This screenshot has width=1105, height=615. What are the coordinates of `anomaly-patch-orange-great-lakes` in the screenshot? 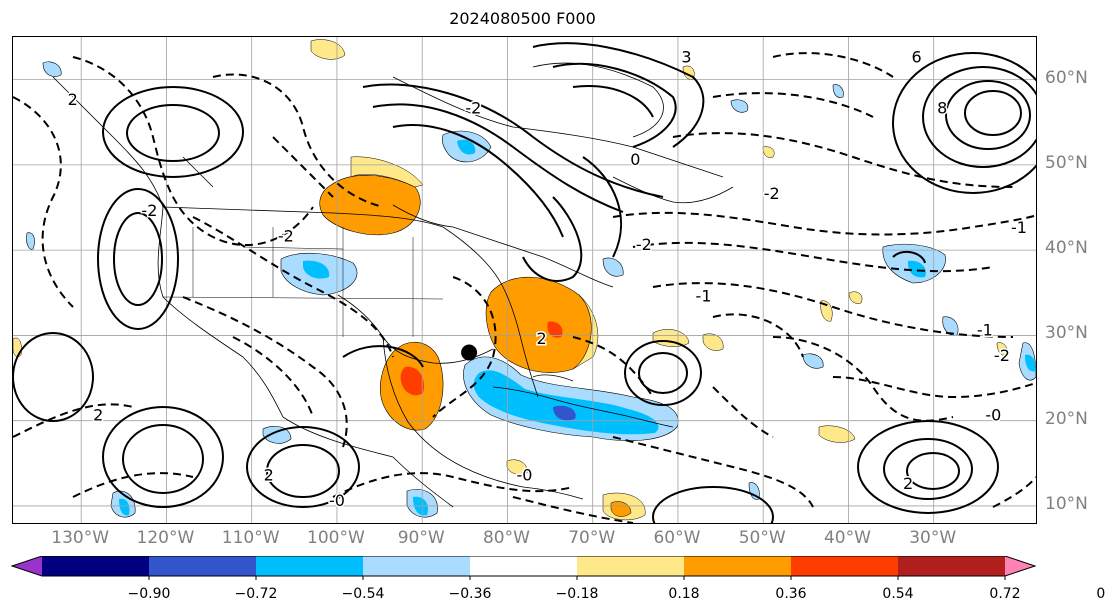 It's located at (370, 205).